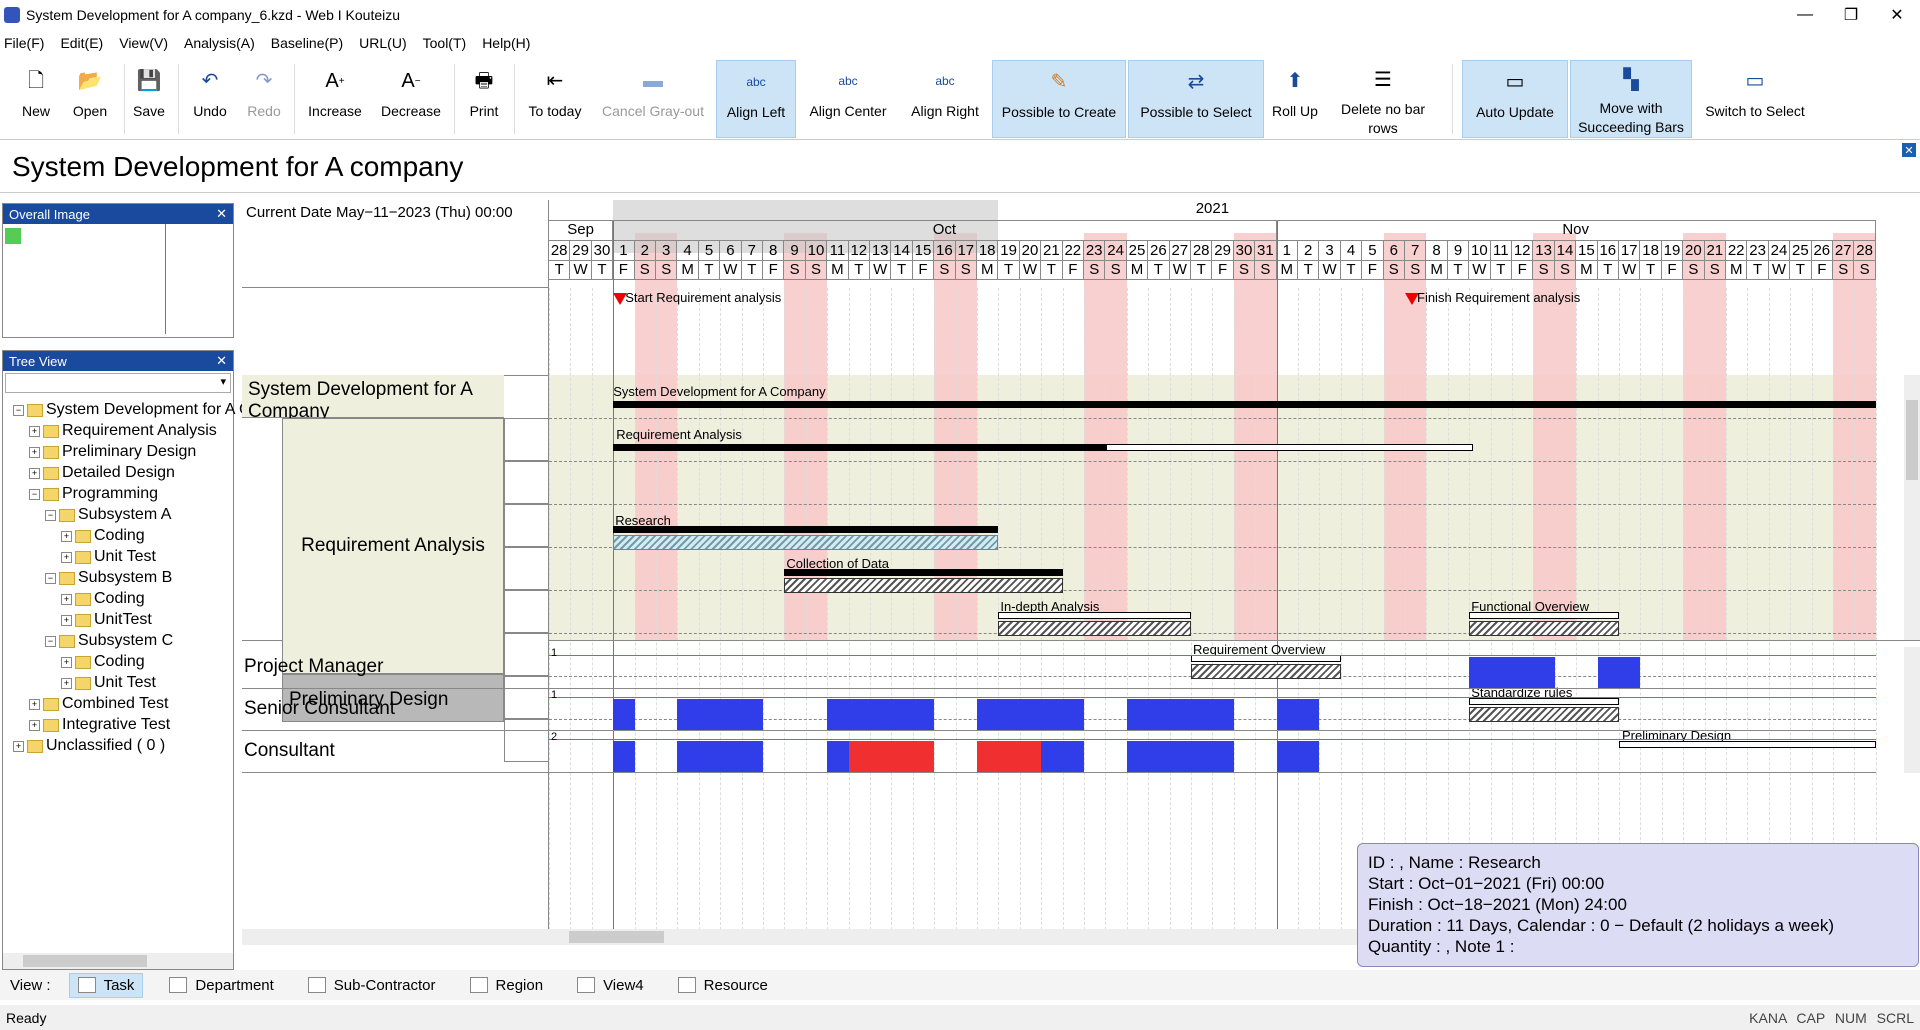 This screenshot has width=1920, height=1030. Describe the element at coordinates (112, 452) in the screenshot. I see `tree-node: + Preliminary Design` at that location.